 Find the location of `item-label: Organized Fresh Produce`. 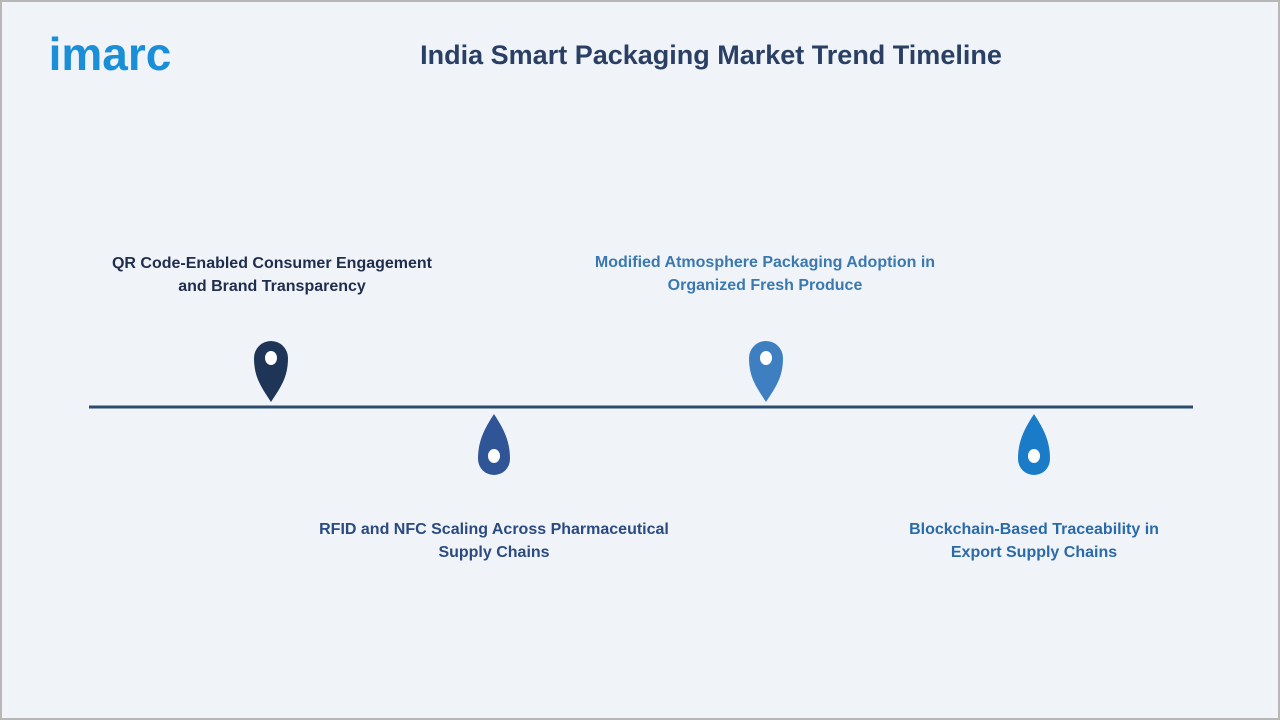

item-label: Organized Fresh Produce is located at coordinates (765, 285).